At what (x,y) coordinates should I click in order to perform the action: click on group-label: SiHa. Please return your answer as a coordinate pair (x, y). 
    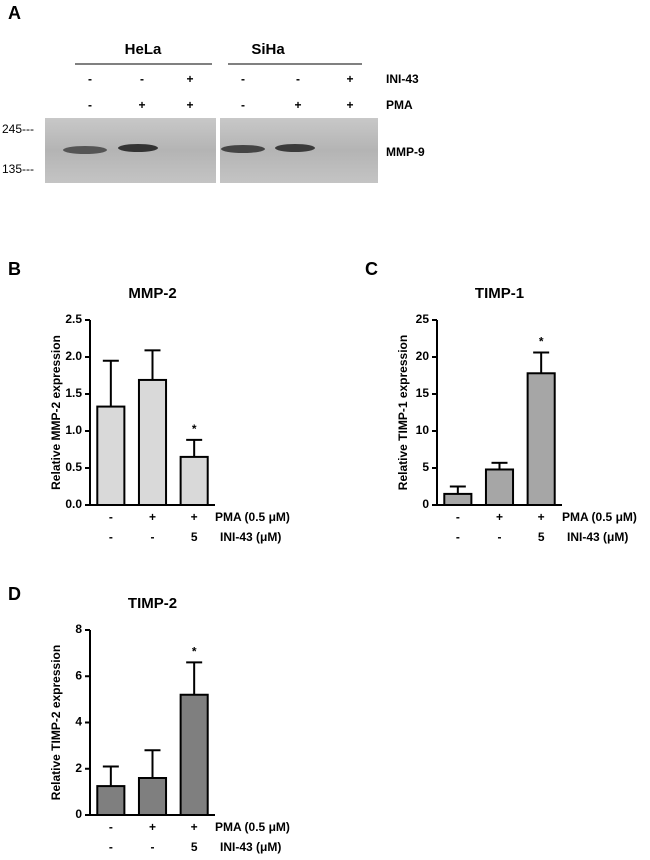
    Looking at the image, I should click on (268, 49).